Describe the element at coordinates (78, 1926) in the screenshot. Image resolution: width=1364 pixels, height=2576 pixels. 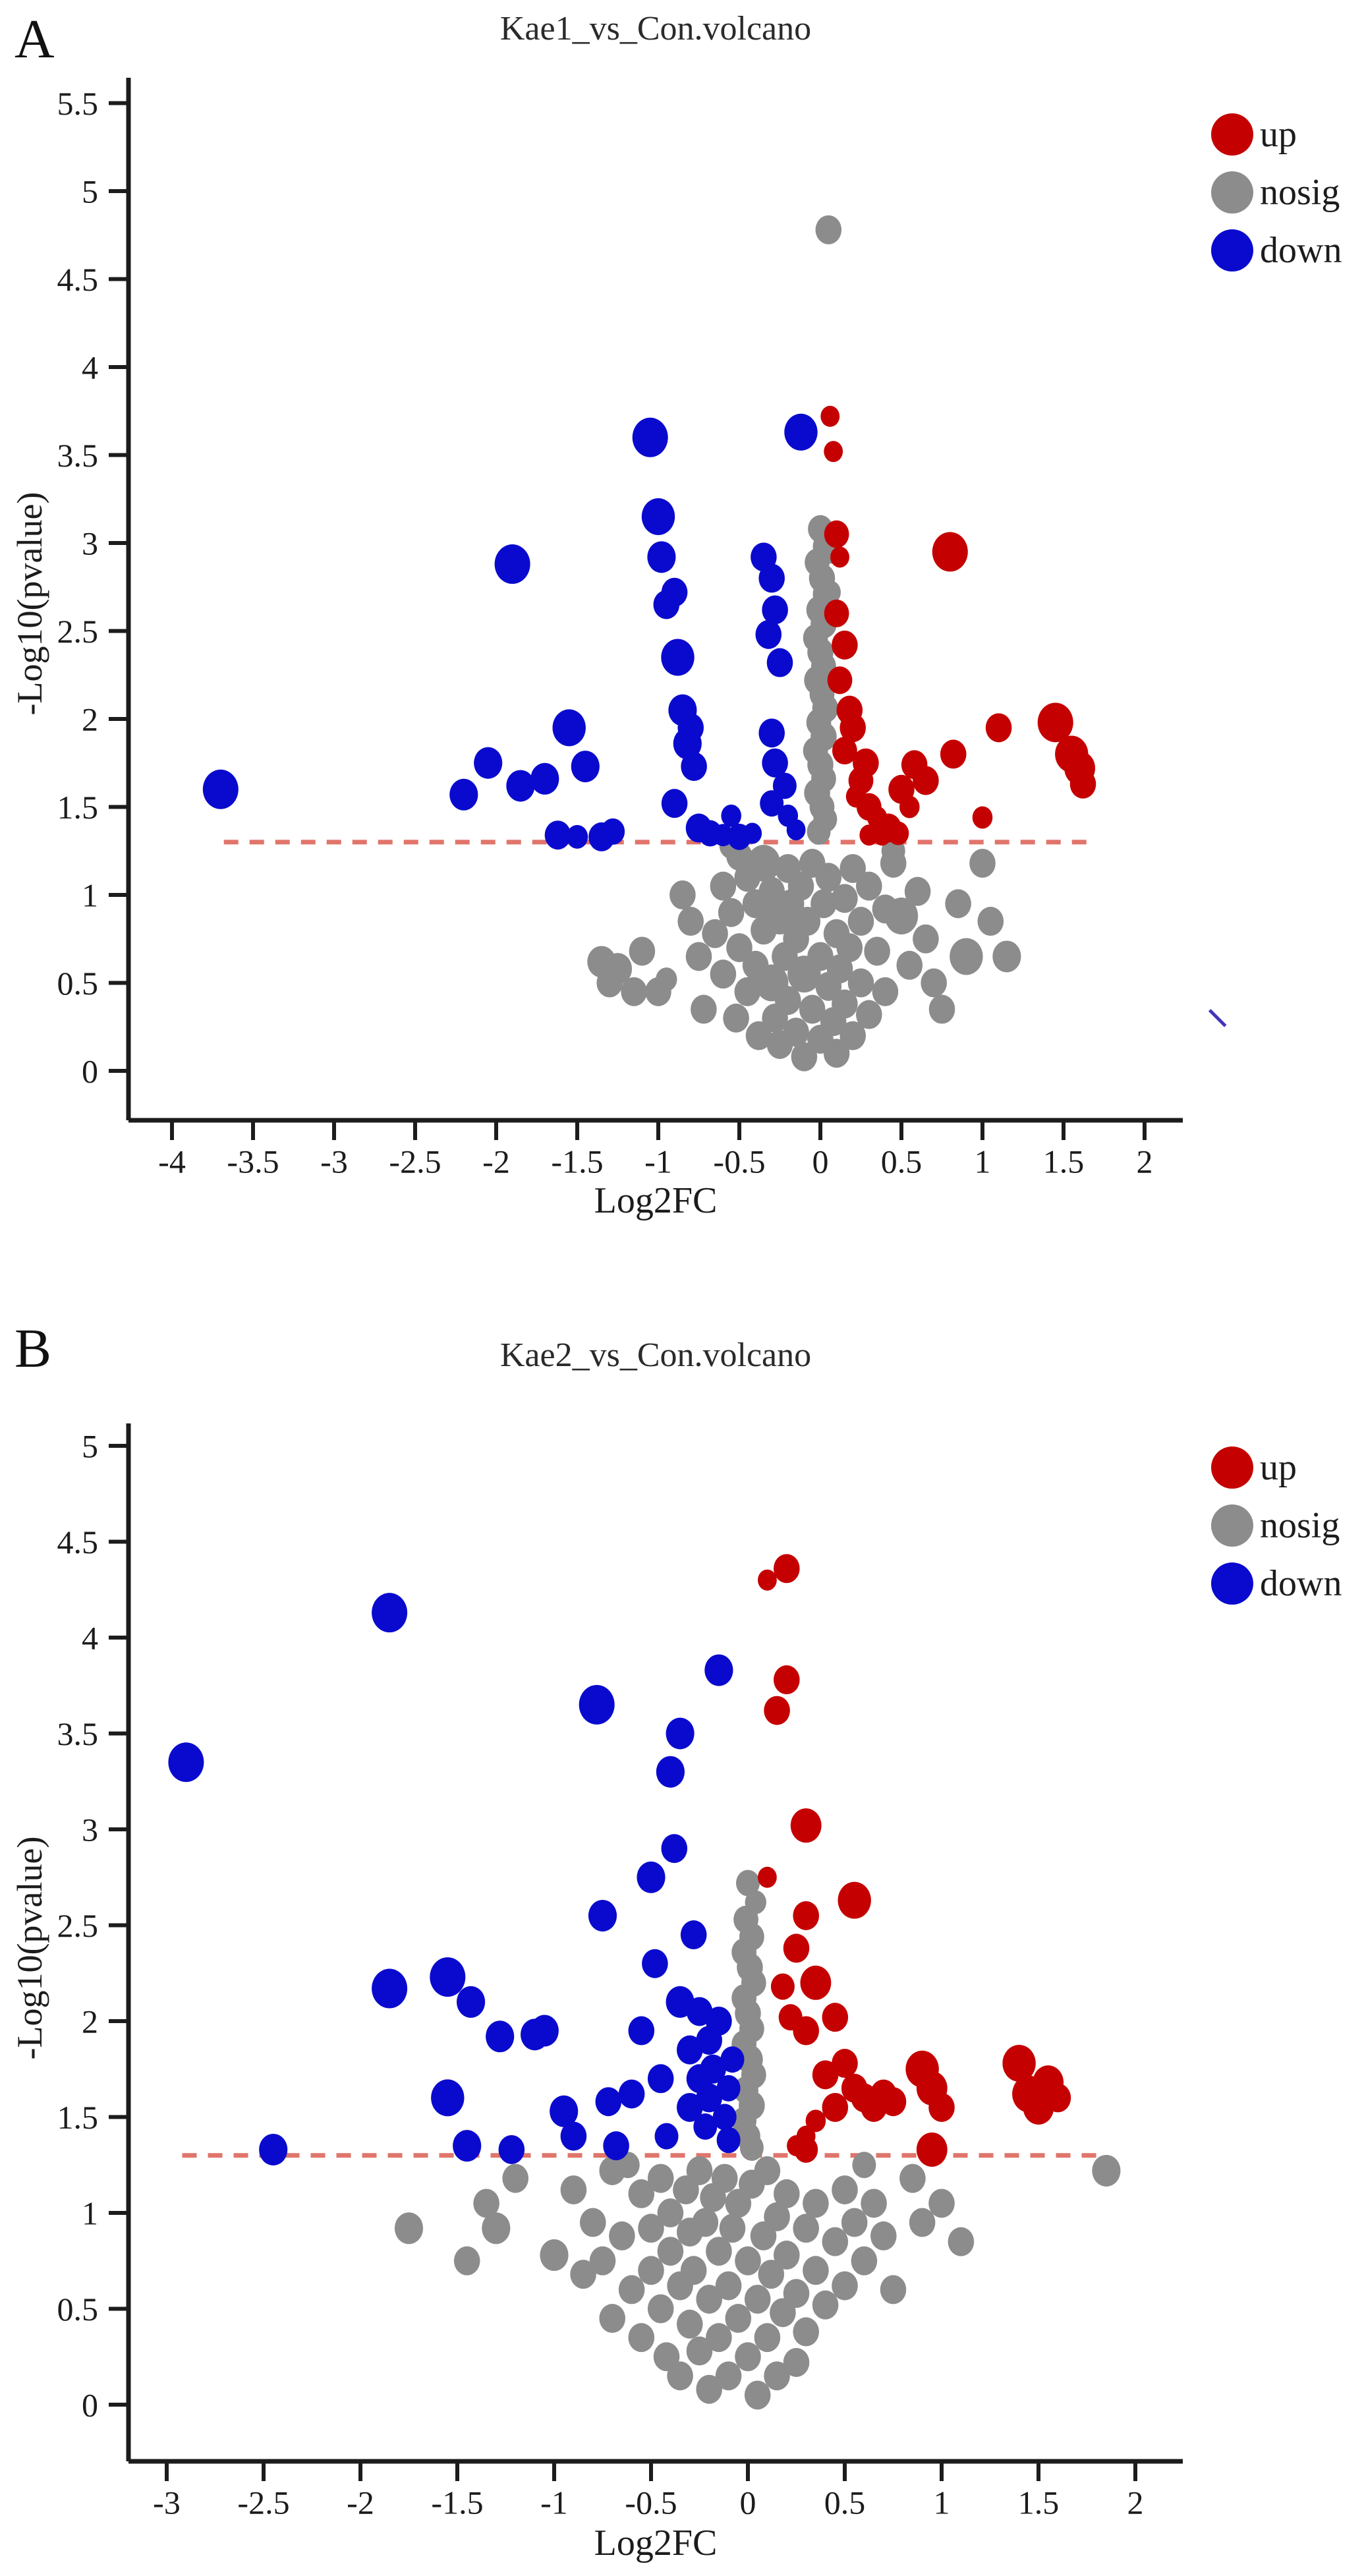
I see `y-tick-label: 2.5` at that location.